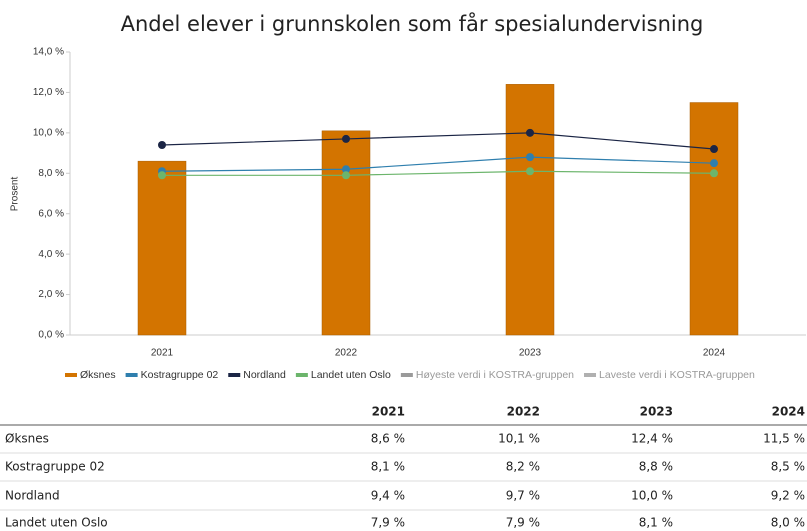 The image size is (807, 531). I want to click on y-tick-label: 14,0 %, so click(48, 52).